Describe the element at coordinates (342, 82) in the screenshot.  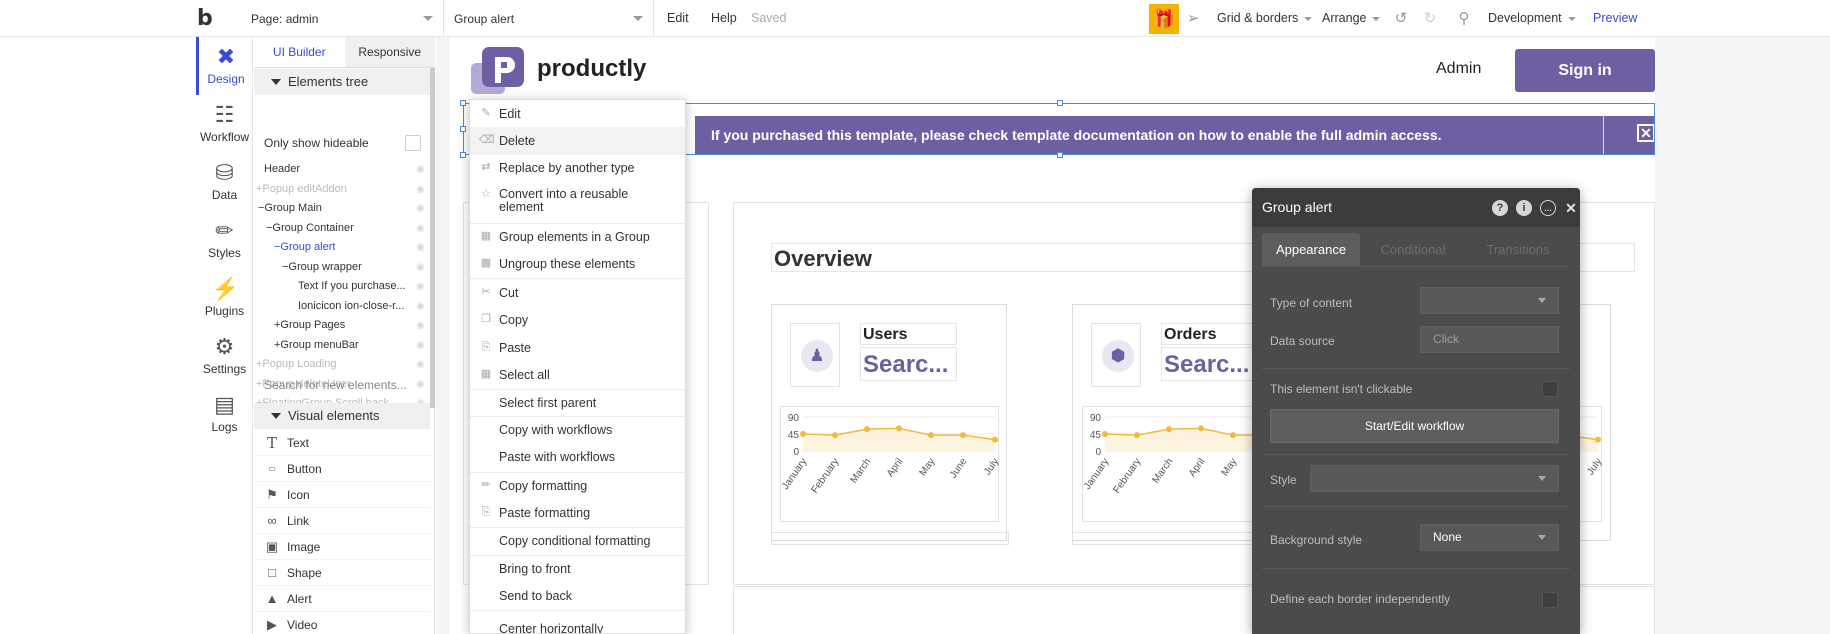
I see `elements-tree-header: Elements tree` at that location.